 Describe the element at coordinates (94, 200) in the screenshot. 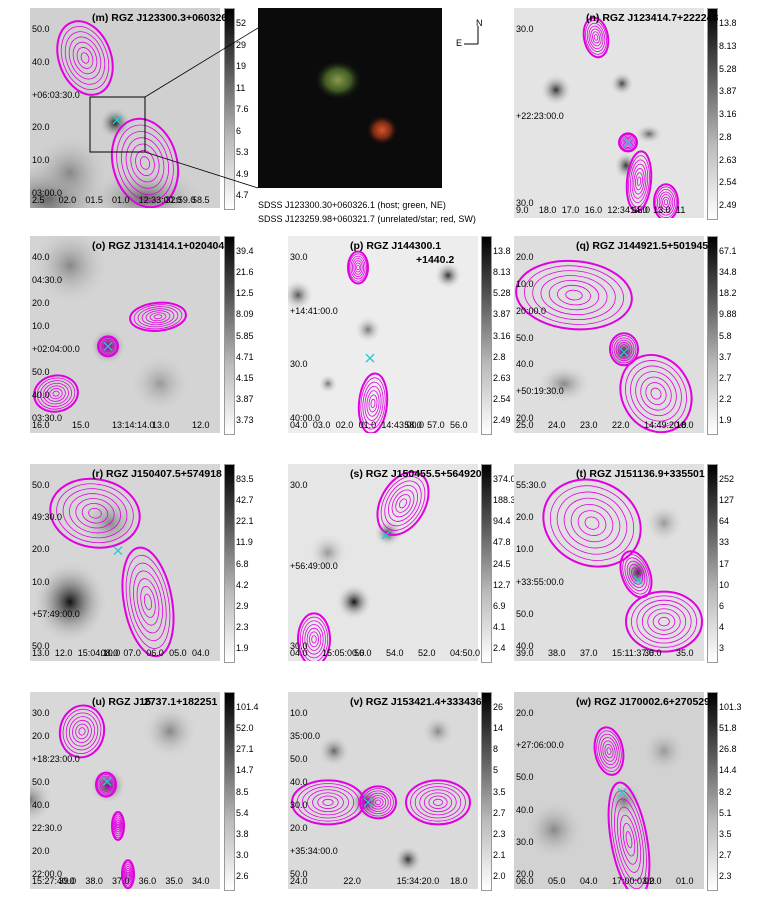

I see `x-tick-label: 01.5` at that location.